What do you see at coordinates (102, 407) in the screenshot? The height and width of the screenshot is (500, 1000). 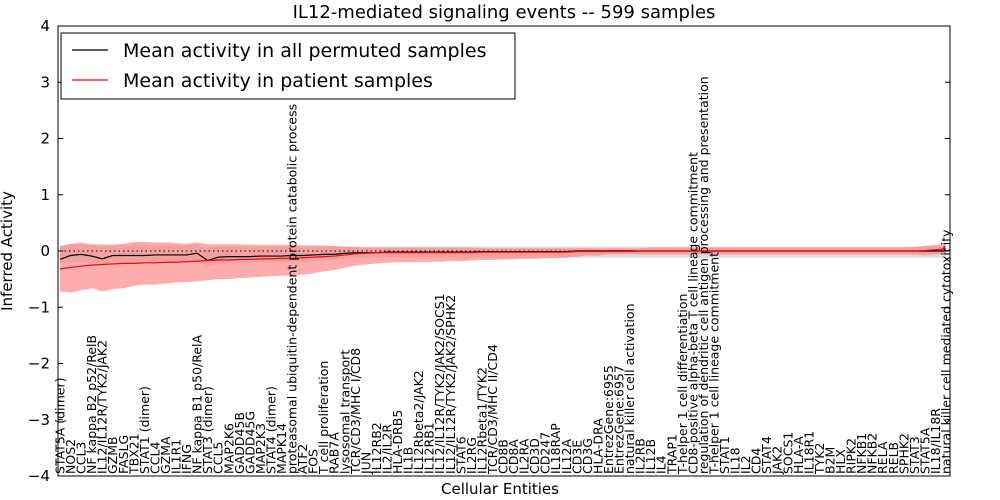 I see `x-tick-label: IL12/IL12R/TYK2/JAK2` at bounding box center [102, 407].